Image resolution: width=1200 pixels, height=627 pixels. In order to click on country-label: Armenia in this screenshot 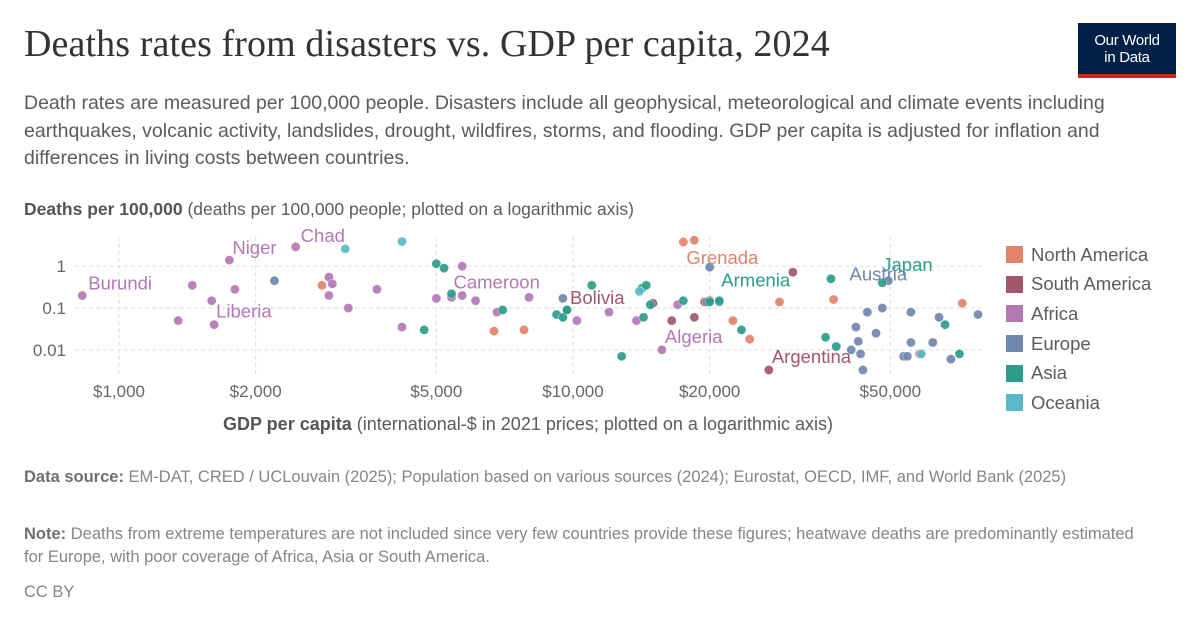, I will do `click(756, 280)`.